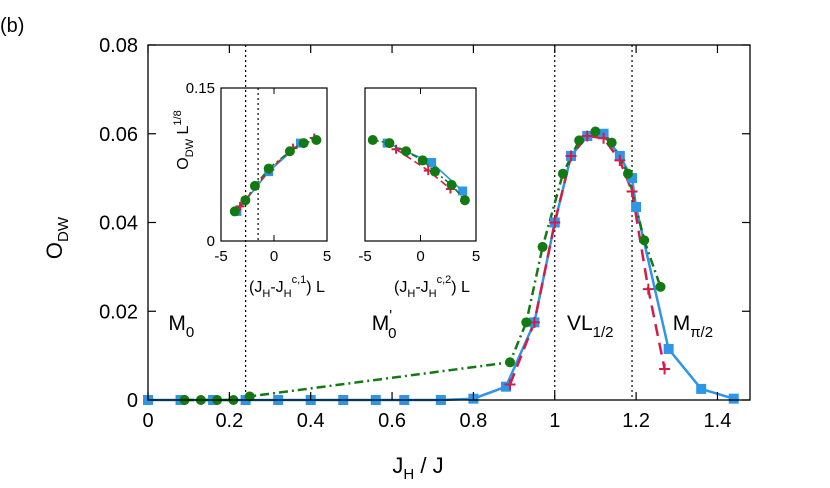  Describe the element at coordinates (132, 401) in the screenshot. I see `y-tick-label: 0` at that location.